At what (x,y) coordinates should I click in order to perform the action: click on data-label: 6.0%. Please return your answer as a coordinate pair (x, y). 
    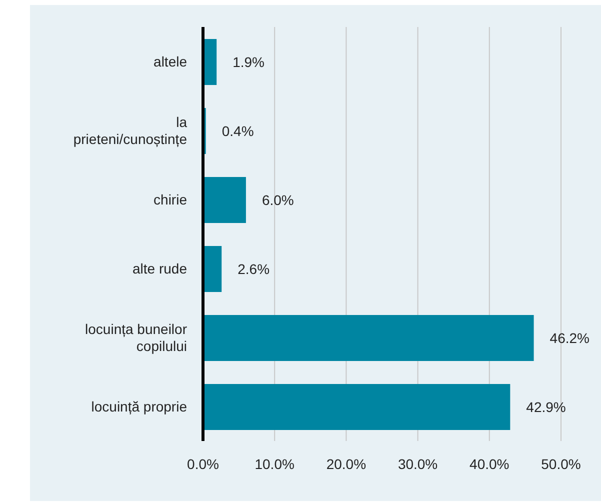
    Looking at the image, I should click on (278, 200).